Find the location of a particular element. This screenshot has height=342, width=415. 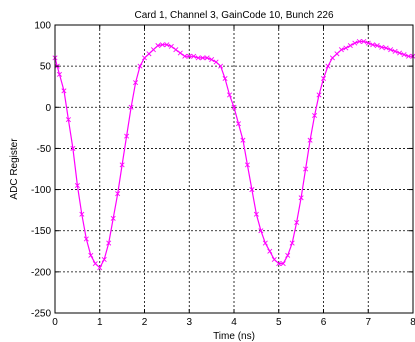

x-tick-label: 3 is located at coordinates (189, 322).